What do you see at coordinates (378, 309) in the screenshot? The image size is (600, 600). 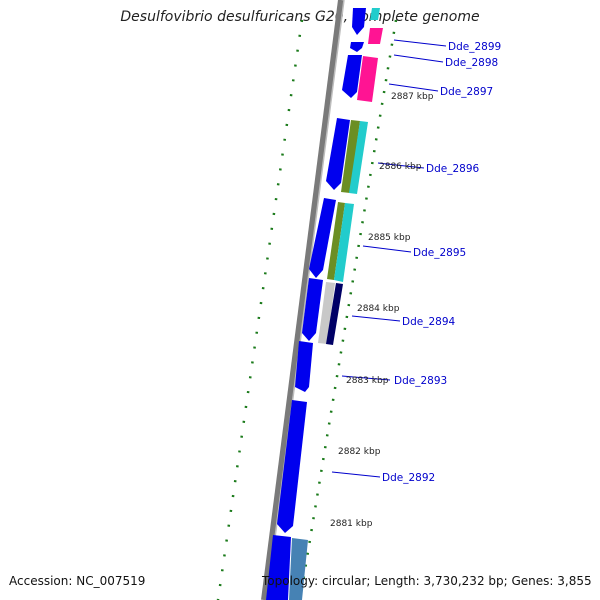 I see `kbp-label-2884: 2884 kbp` at bounding box center [378, 309].